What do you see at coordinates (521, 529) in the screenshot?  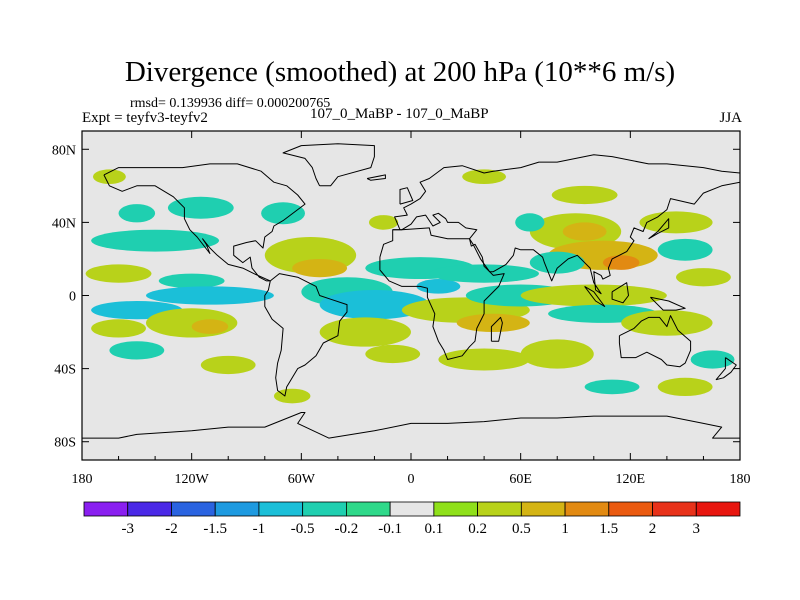 I see `colorbar-label-9: 0.5` at bounding box center [521, 529].